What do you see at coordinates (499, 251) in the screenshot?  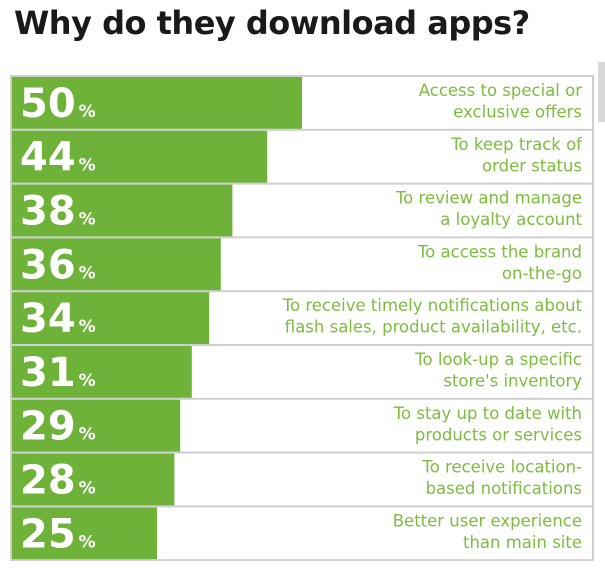 I see `category-label-line: To access the brand` at bounding box center [499, 251].